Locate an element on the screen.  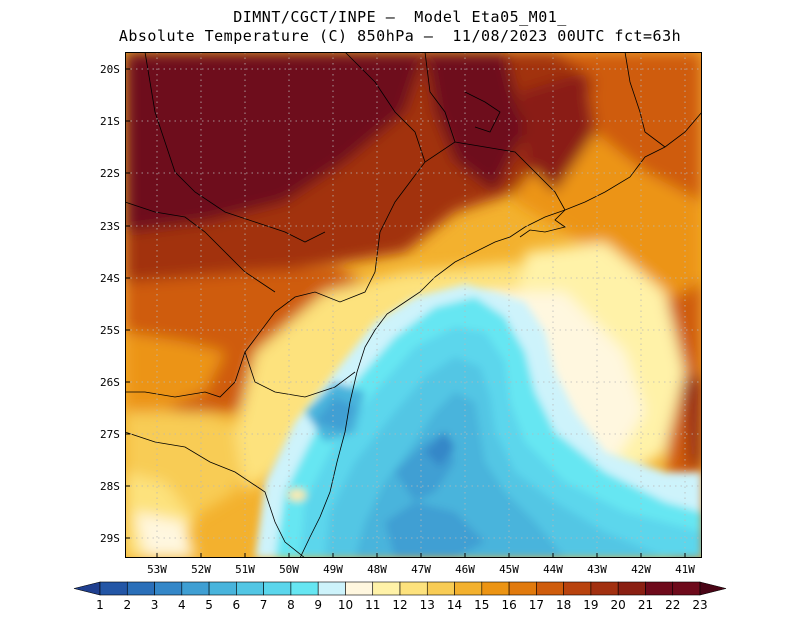
lon-label-44w: 44W is located at coordinates (553, 569).